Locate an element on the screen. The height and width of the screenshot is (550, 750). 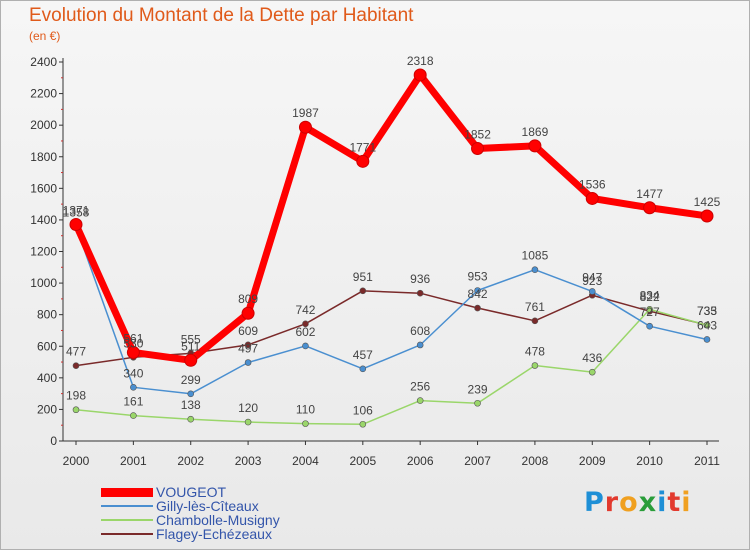
data-label: 609 is located at coordinates (248, 331).